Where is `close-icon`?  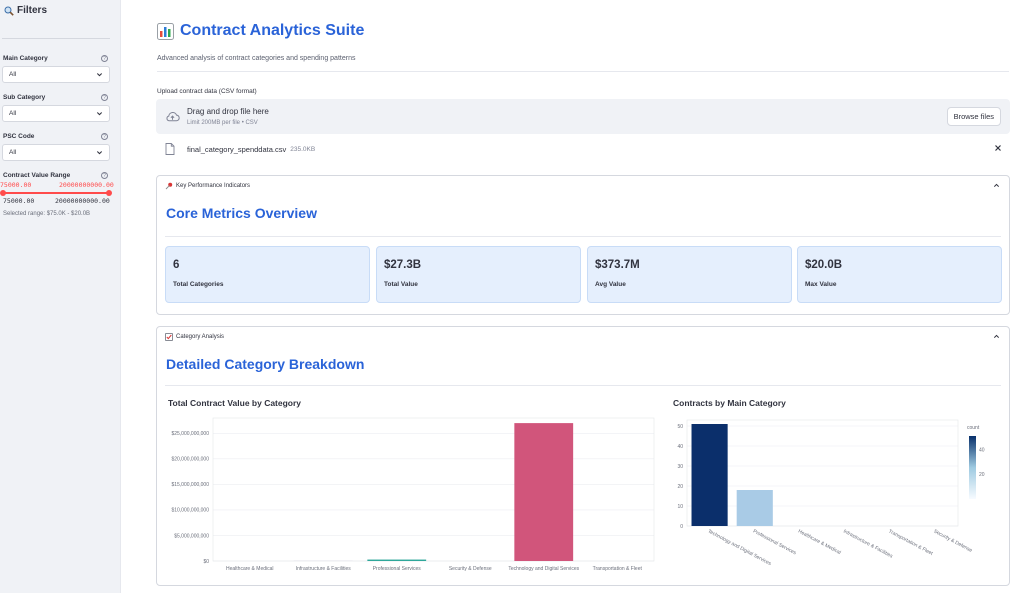 close-icon is located at coordinates (998, 148).